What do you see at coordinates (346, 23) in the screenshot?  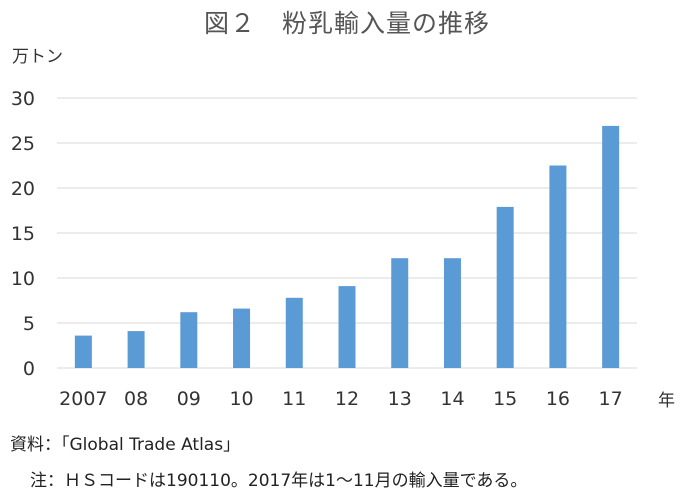 I see `chart-title: 図２ 粉乳輸入量の推移` at bounding box center [346, 23].